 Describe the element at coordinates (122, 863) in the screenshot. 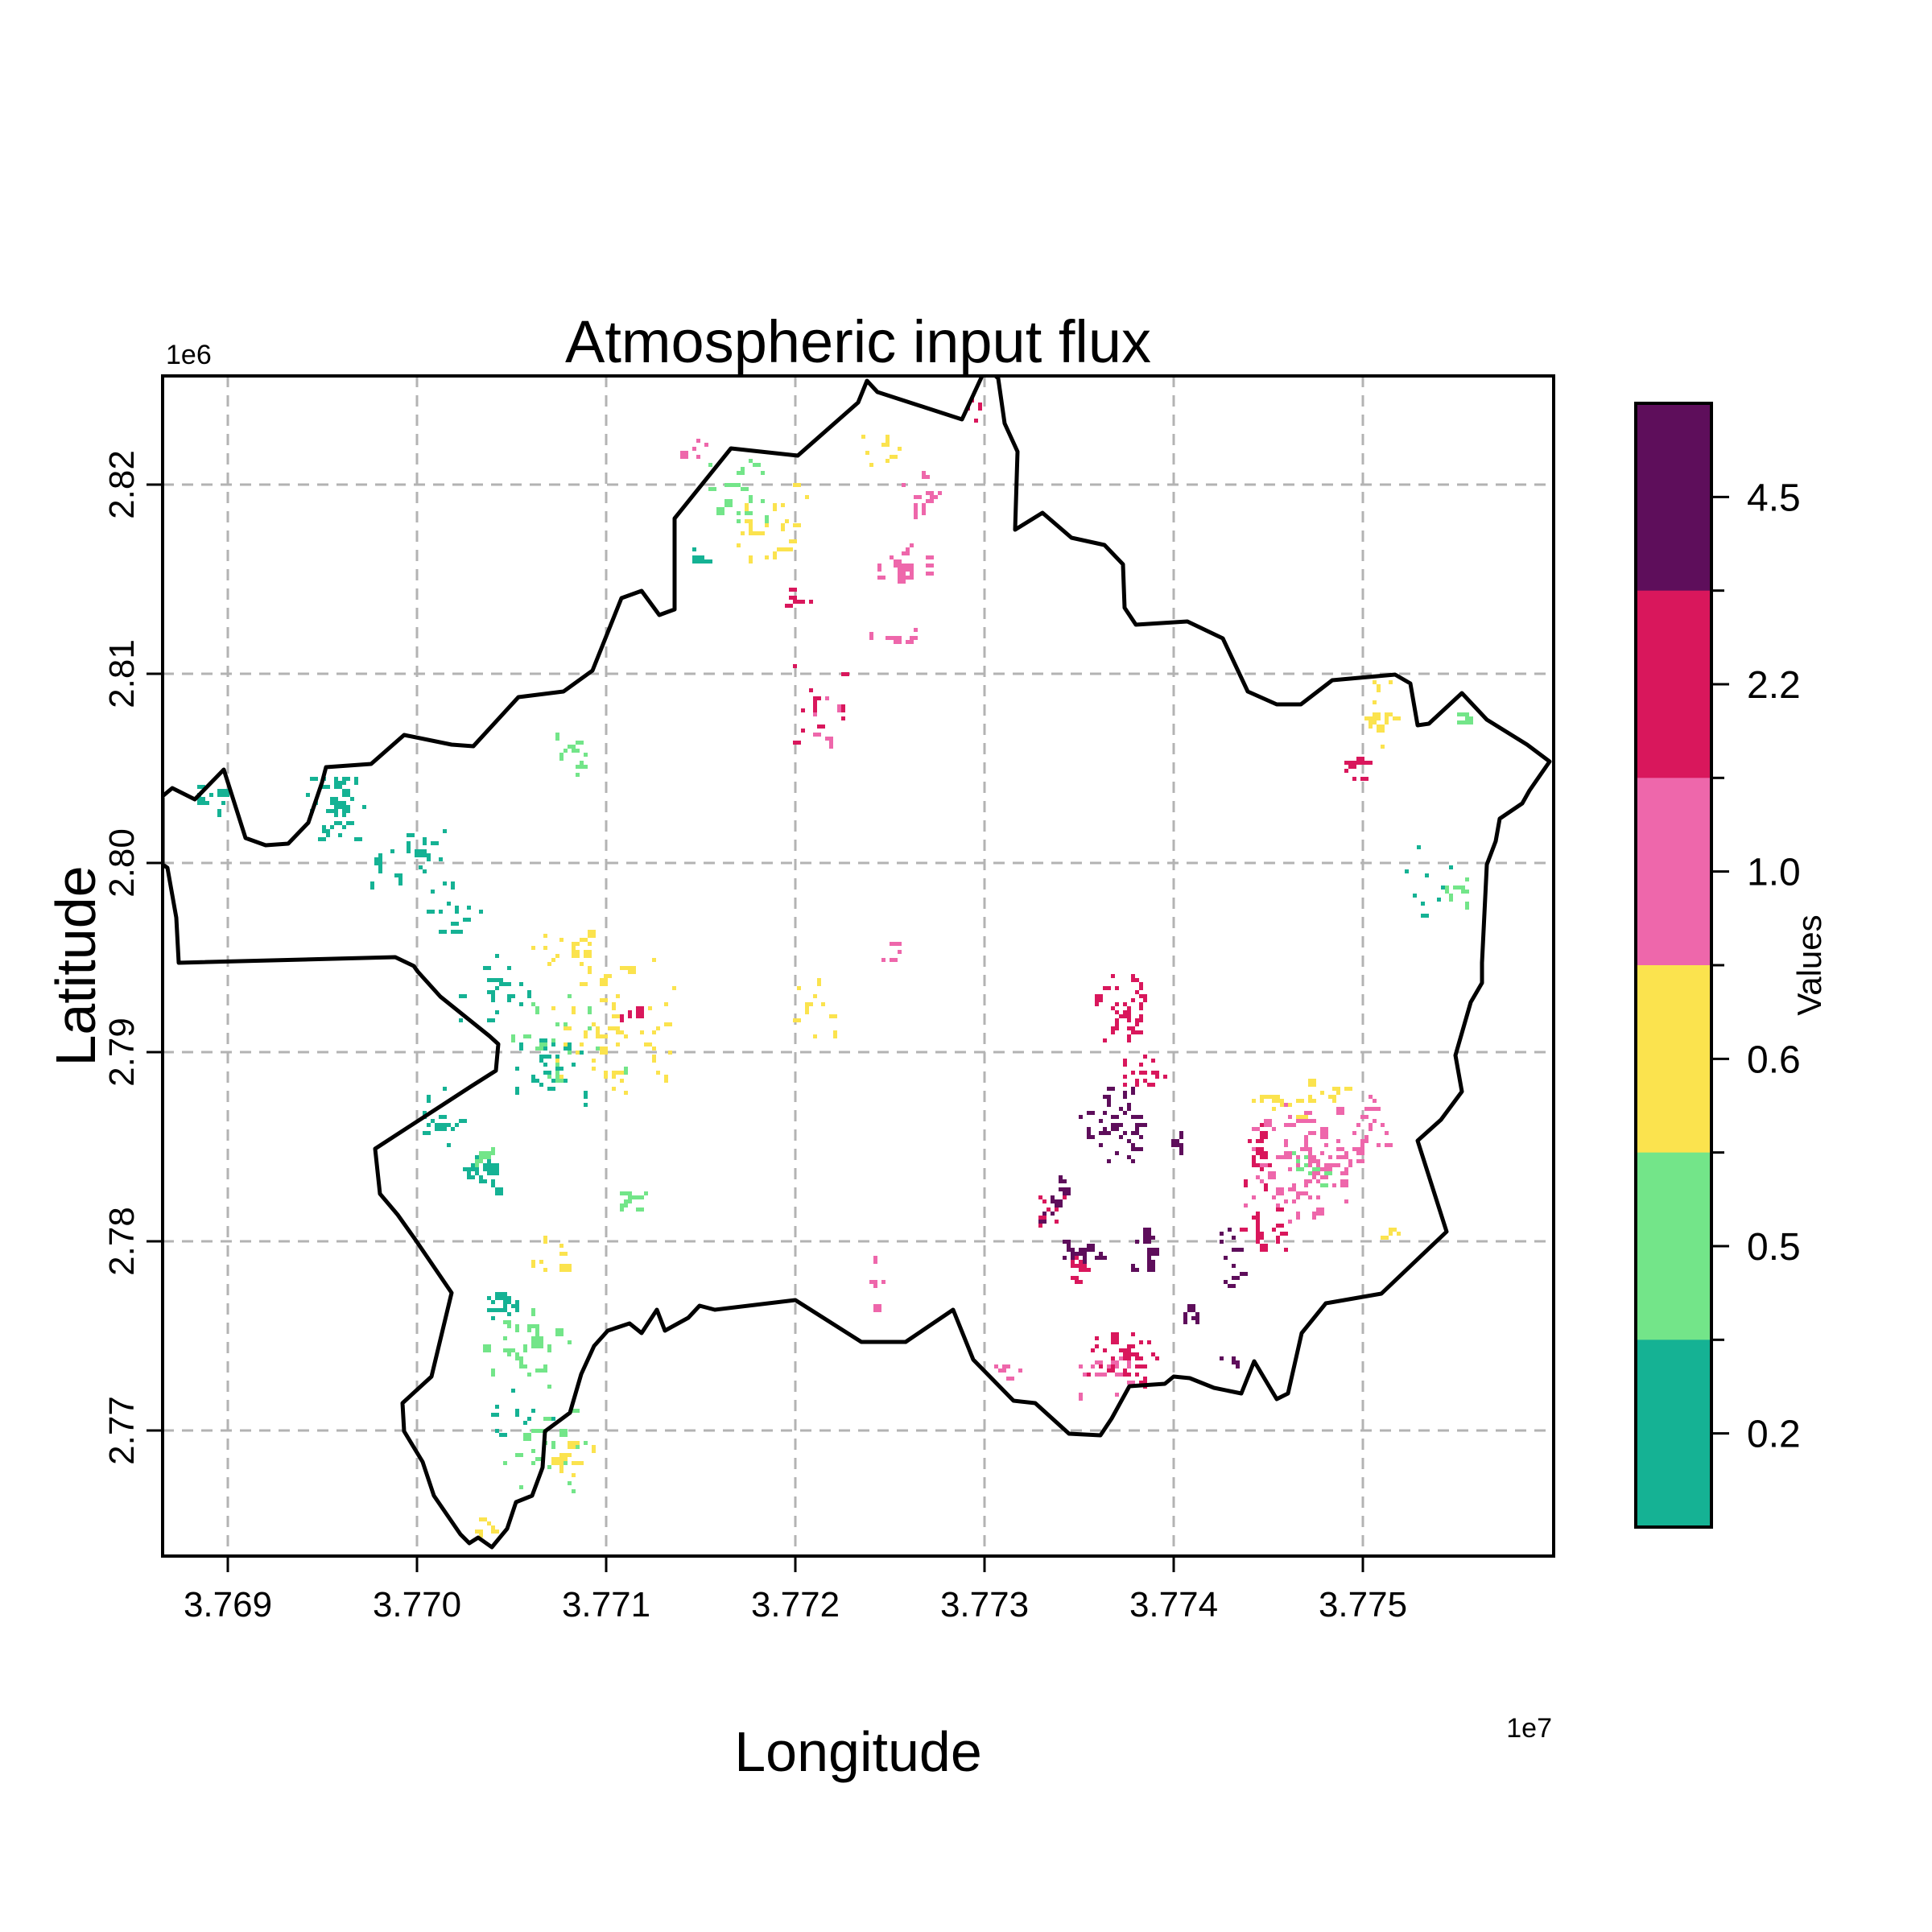

I see `y-tick-label: 2.80` at that location.